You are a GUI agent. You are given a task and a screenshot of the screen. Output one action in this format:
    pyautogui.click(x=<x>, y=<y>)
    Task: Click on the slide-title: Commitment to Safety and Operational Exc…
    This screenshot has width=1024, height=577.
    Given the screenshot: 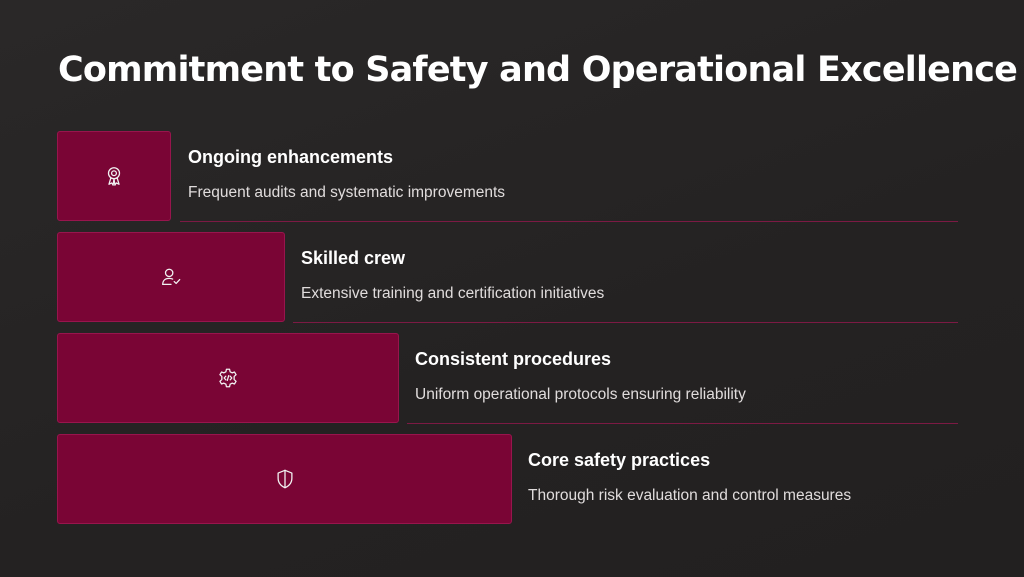 What is the action you would take?
    pyautogui.click(x=538, y=70)
    